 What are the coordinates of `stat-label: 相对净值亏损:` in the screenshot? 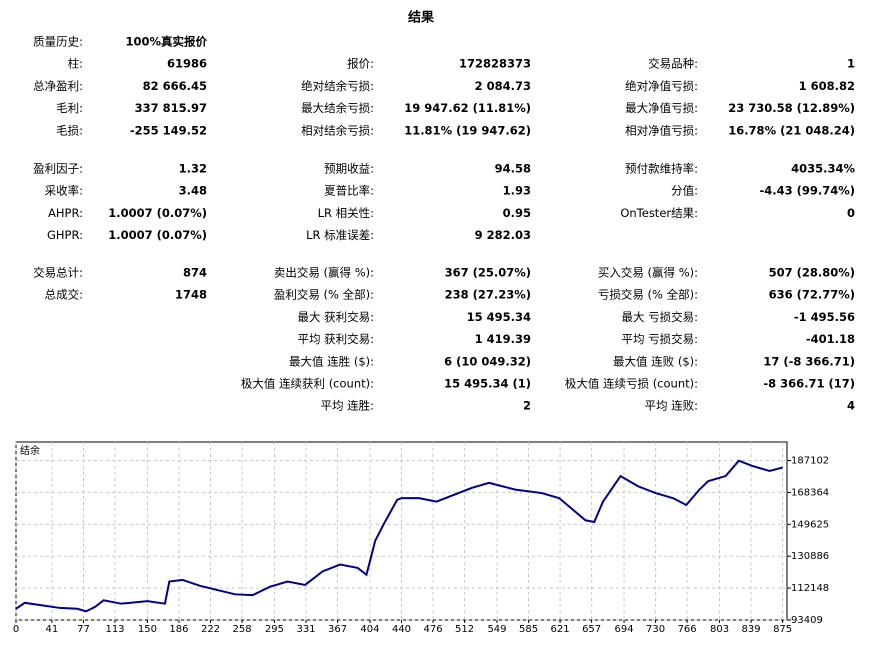 It's located at (661, 130).